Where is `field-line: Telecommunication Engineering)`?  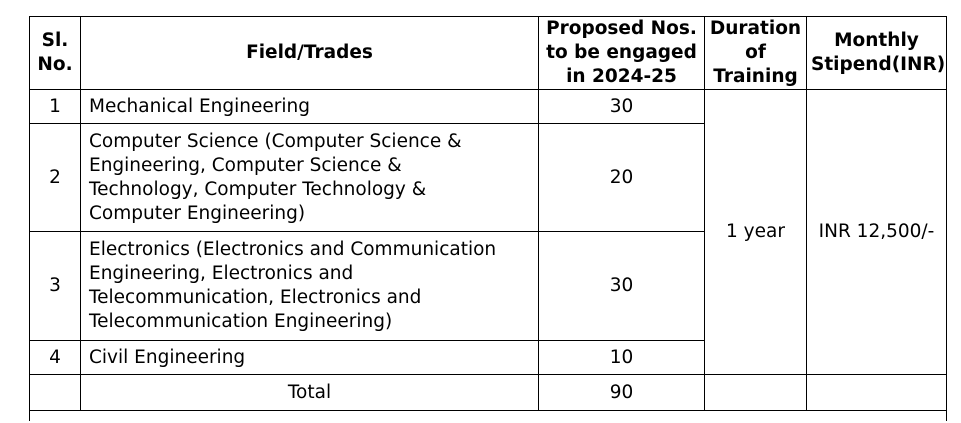
field-line: Telecommunication Engineering) is located at coordinates (241, 321).